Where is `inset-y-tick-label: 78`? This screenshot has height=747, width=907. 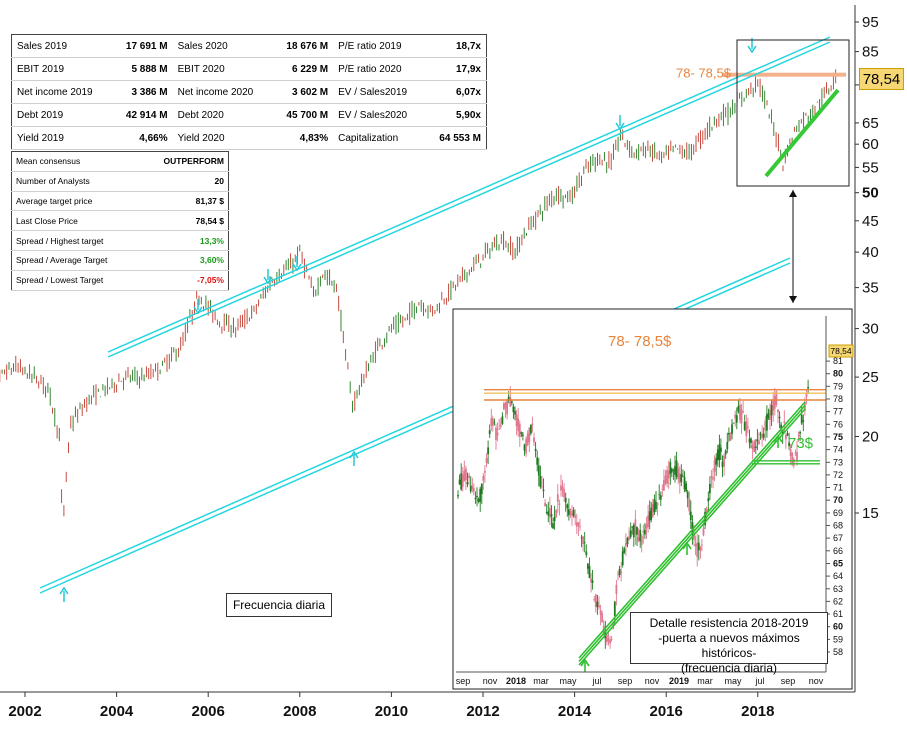
inset-y-tick-label: 78 is located at coordinates (838, 399).